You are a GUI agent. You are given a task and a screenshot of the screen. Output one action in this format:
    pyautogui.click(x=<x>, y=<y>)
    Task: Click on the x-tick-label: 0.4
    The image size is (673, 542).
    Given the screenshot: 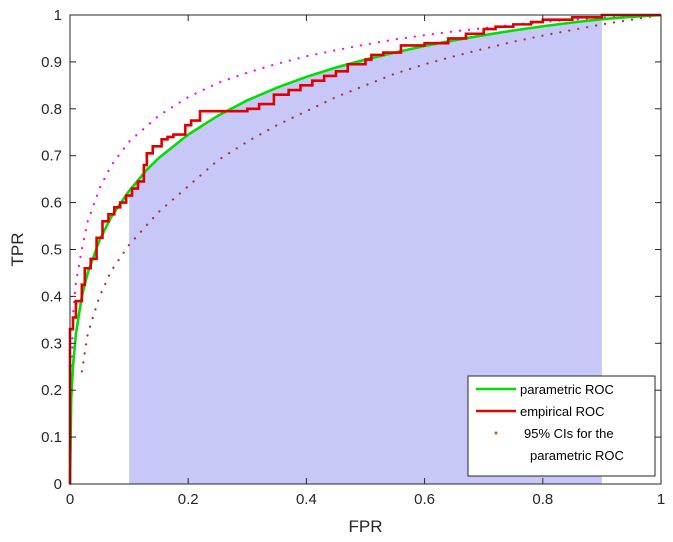 What is the action you would take?
    pyautogui.click(x=306, y=499)
    